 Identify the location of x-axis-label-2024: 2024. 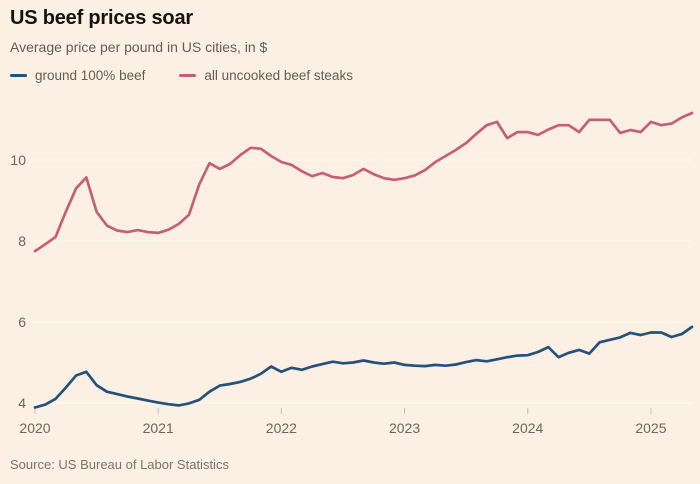
(527, 428).